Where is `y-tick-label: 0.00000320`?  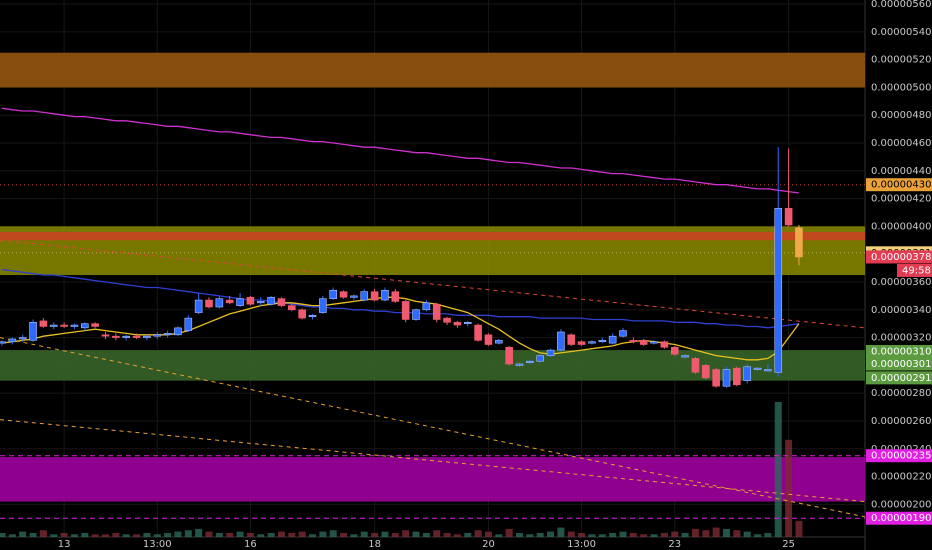 y-tick-label: 0.00000320 is located at coordinates (901, 338).